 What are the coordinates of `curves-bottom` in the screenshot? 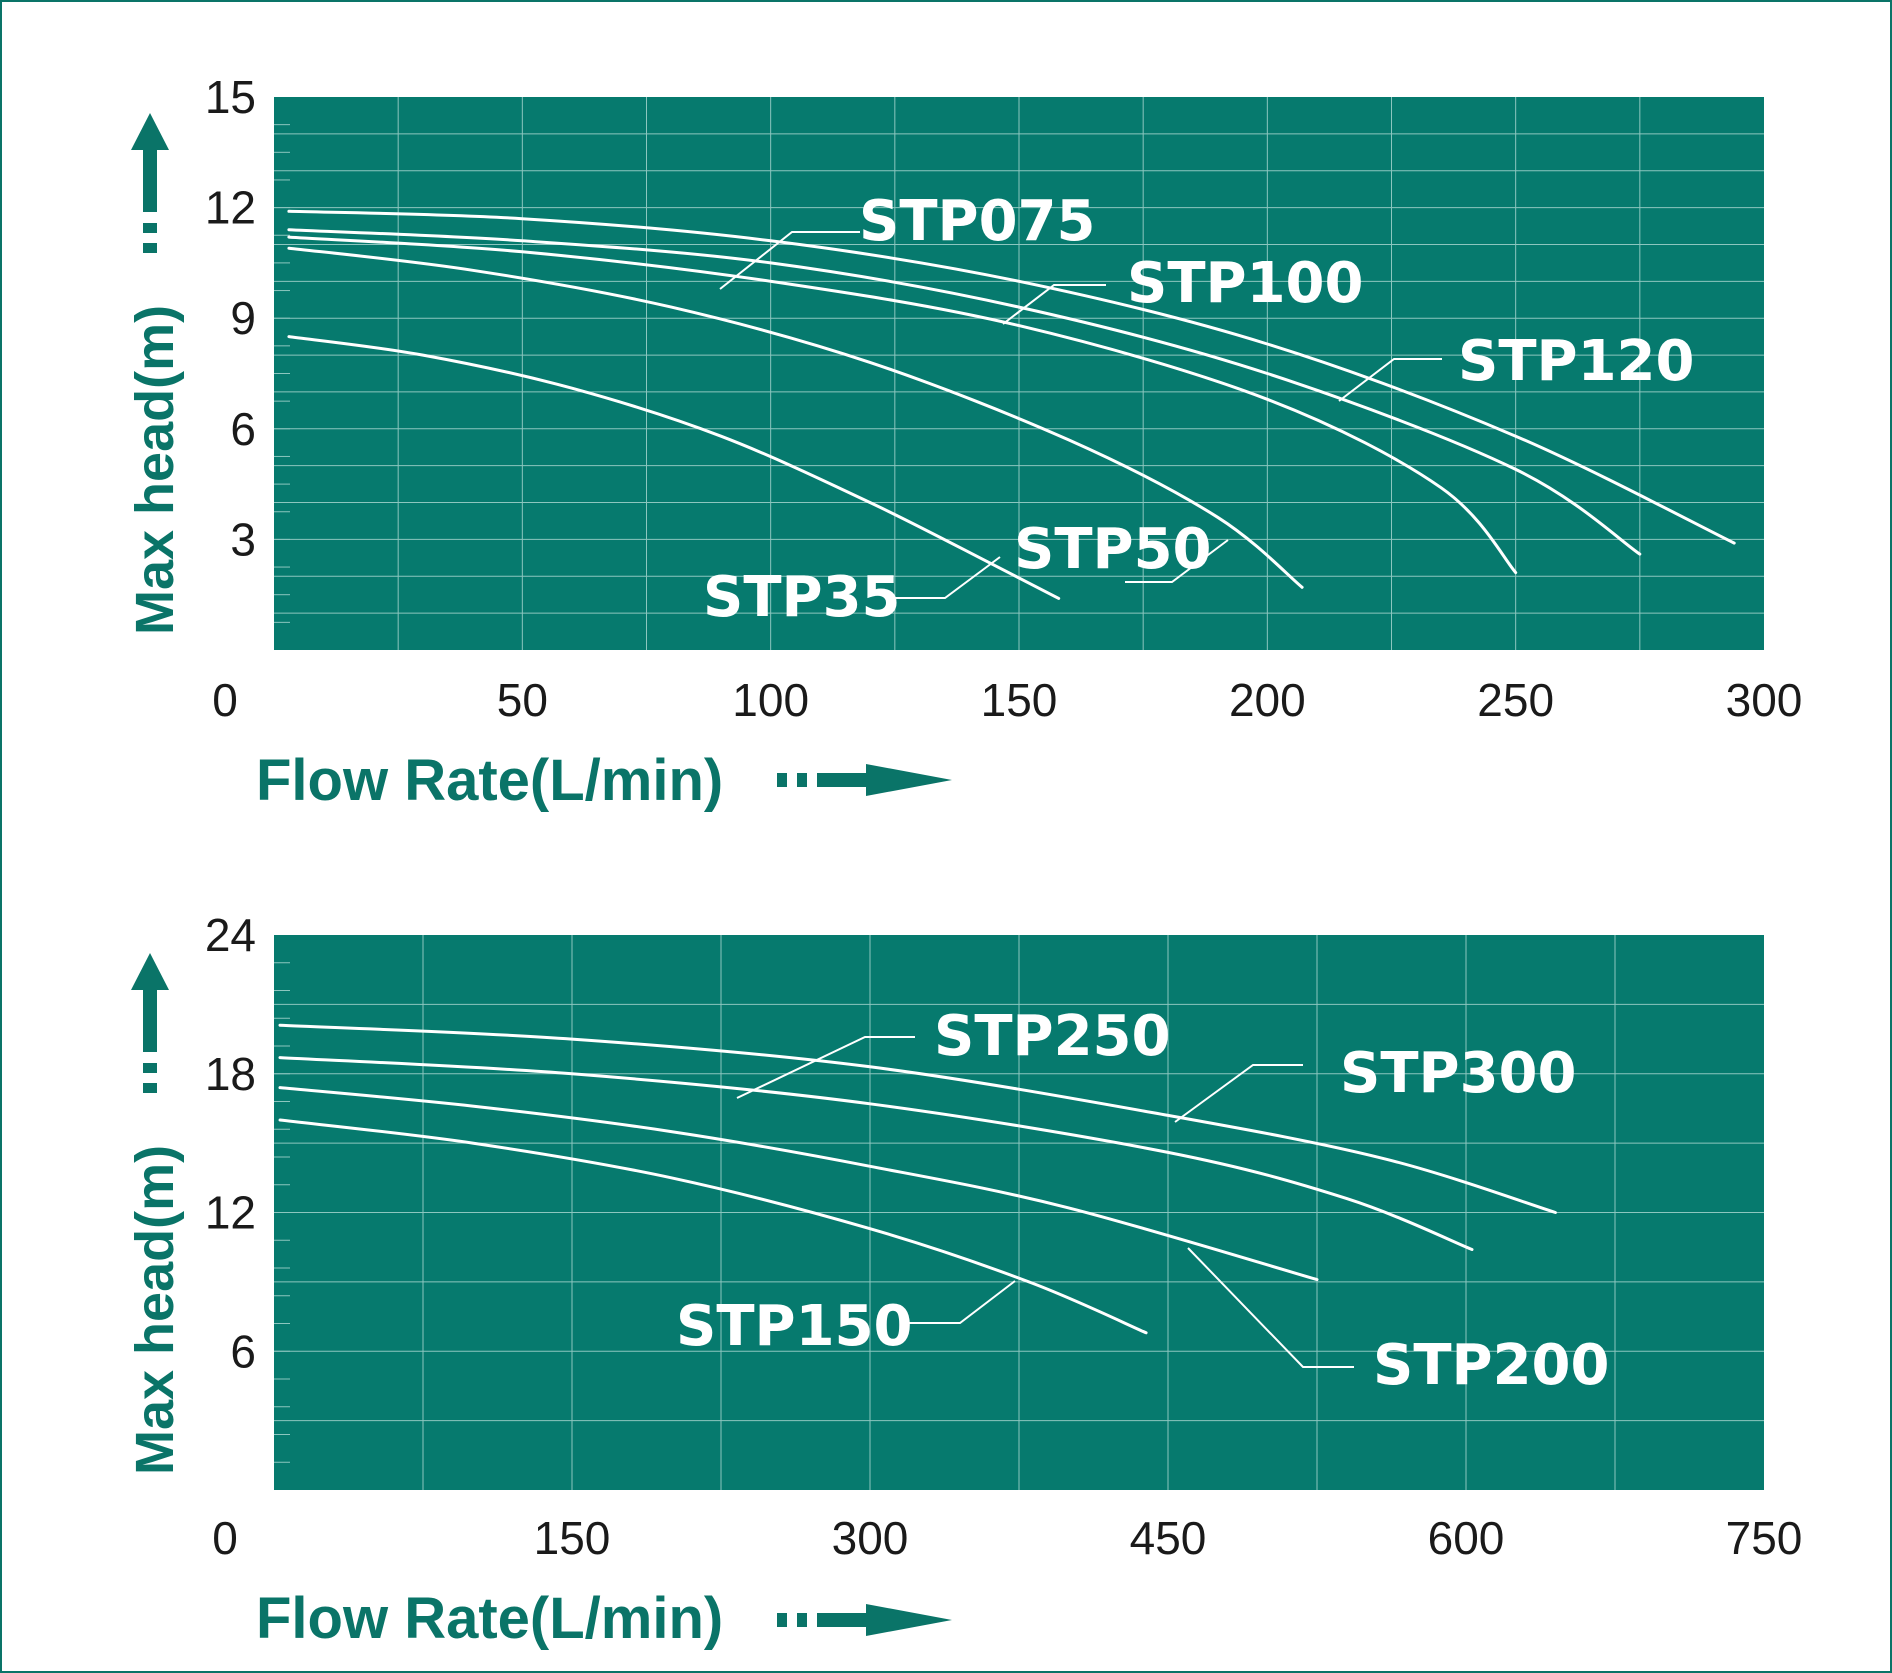 It's located at (917, 1179).